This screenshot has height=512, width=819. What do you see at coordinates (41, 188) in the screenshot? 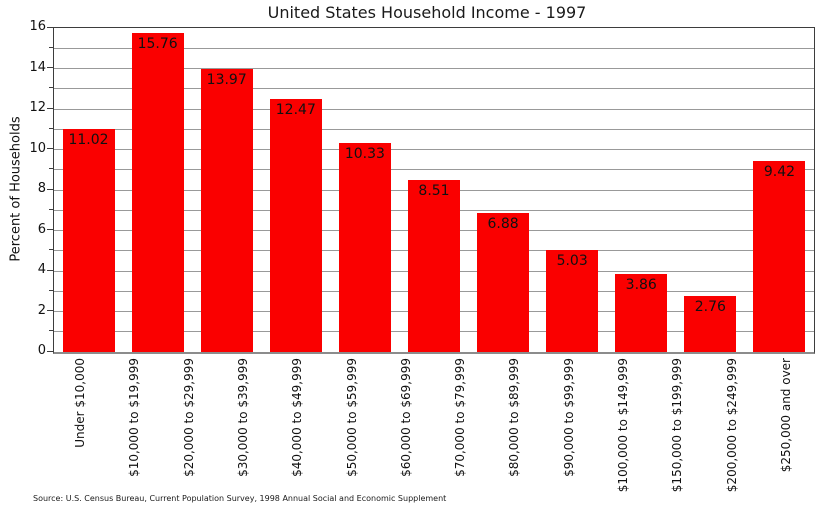
I see `y-tick-label: 8` at bounding box center [41, 188].